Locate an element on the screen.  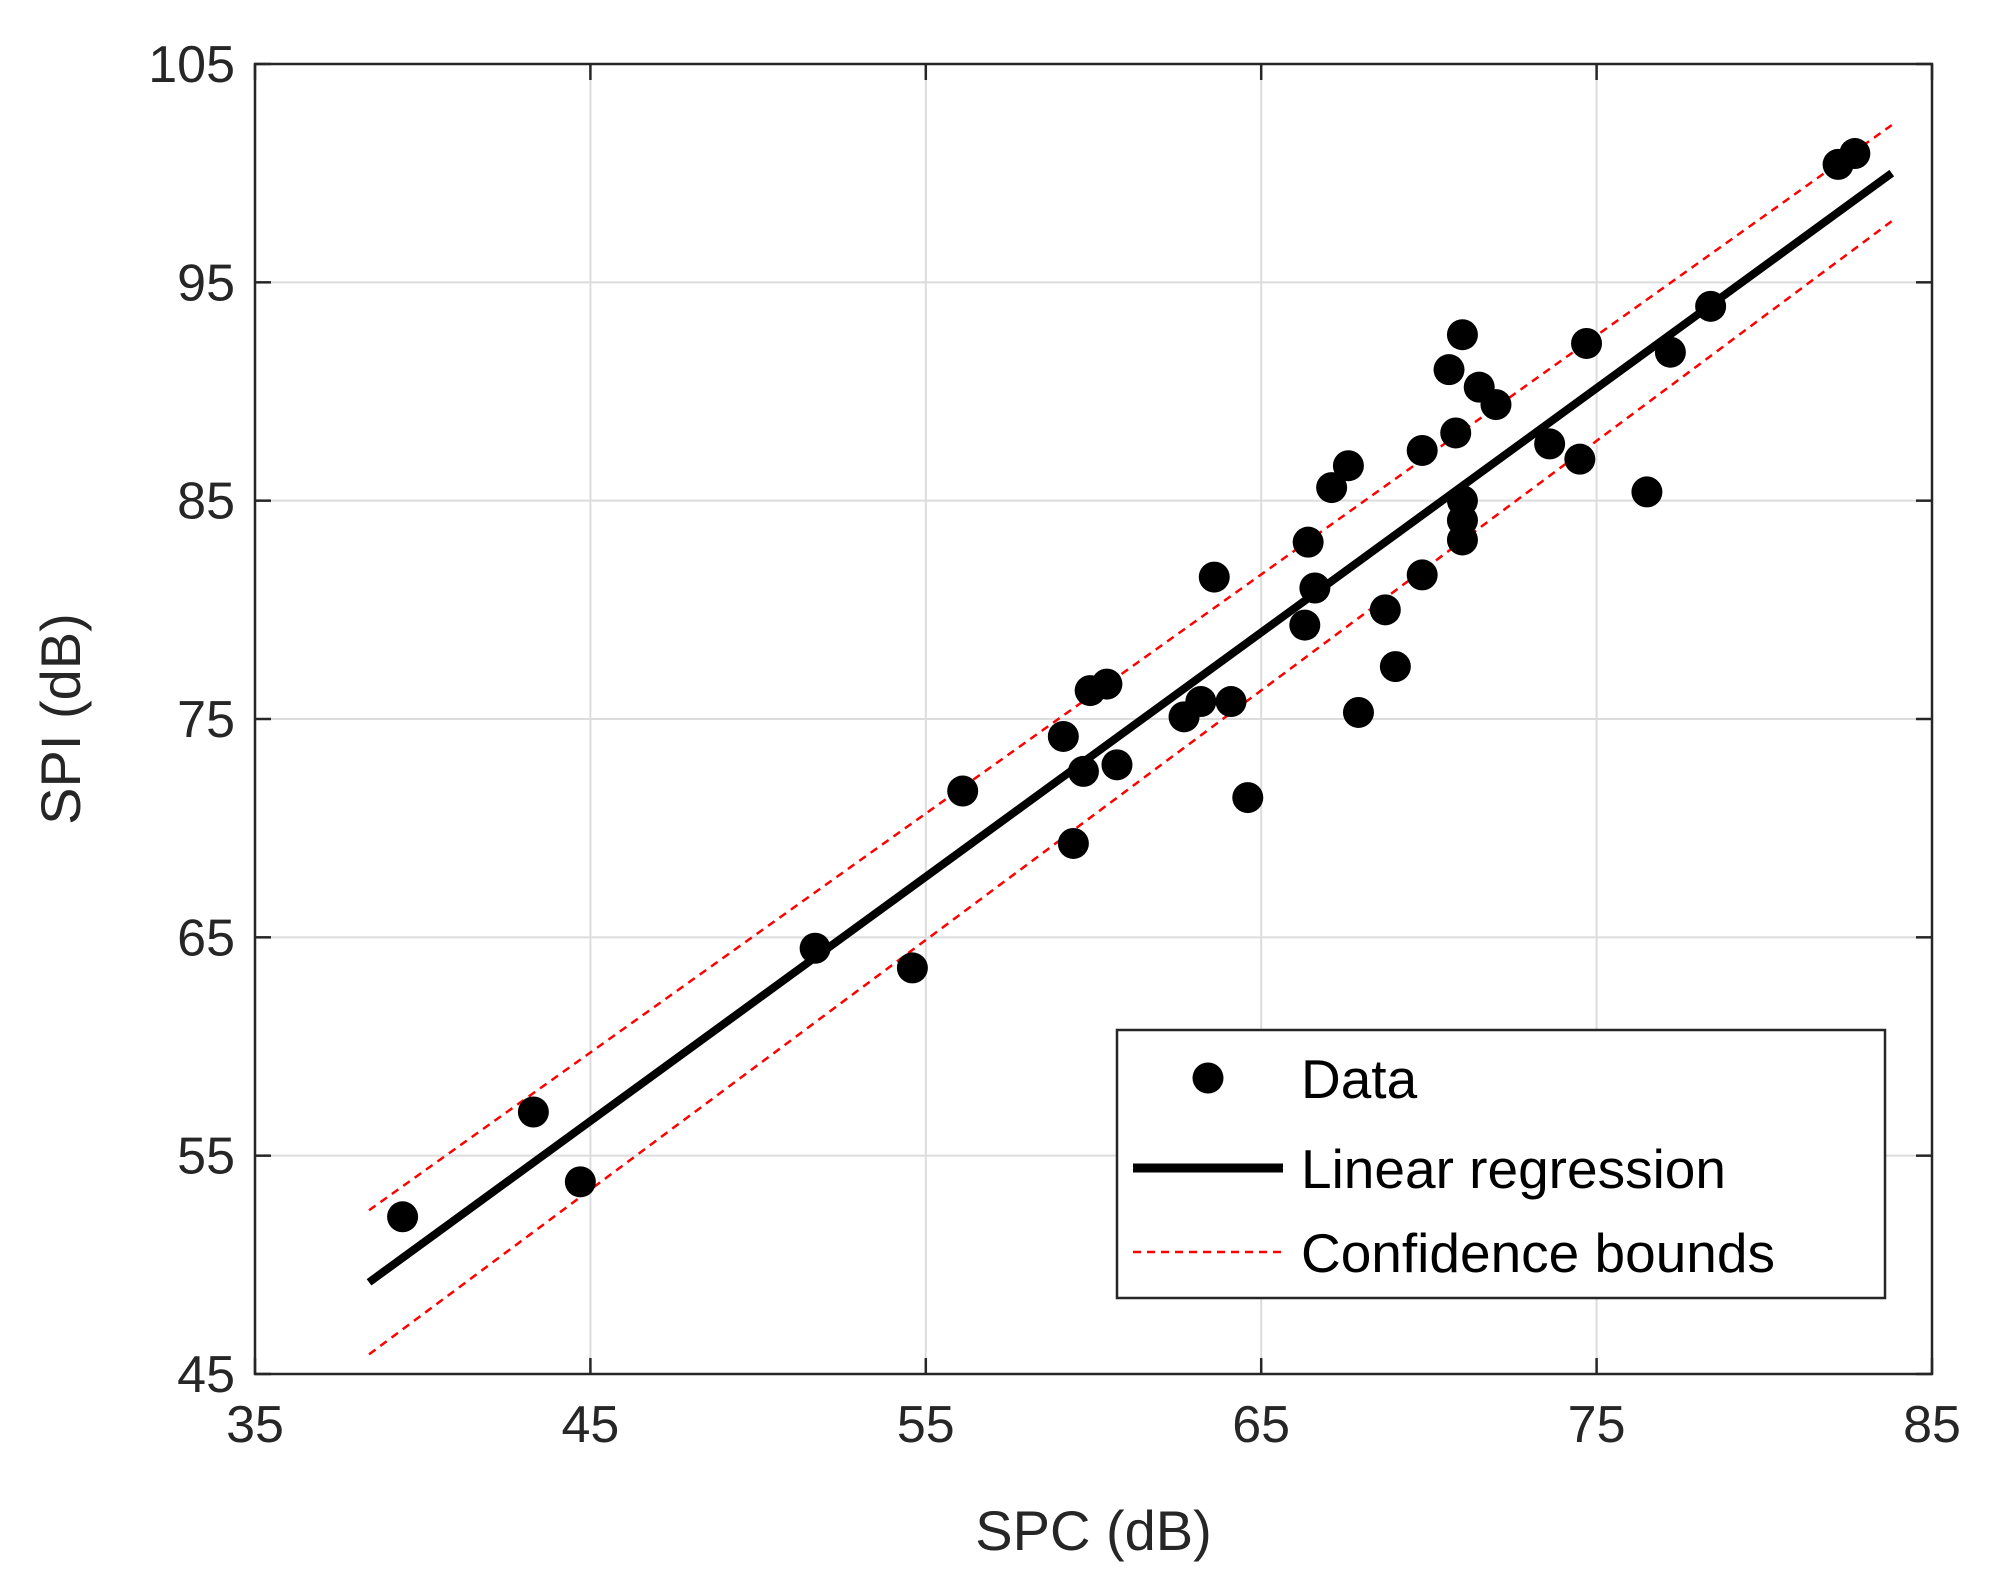
legend-marker-data is located at coordinates (1208, 1078).